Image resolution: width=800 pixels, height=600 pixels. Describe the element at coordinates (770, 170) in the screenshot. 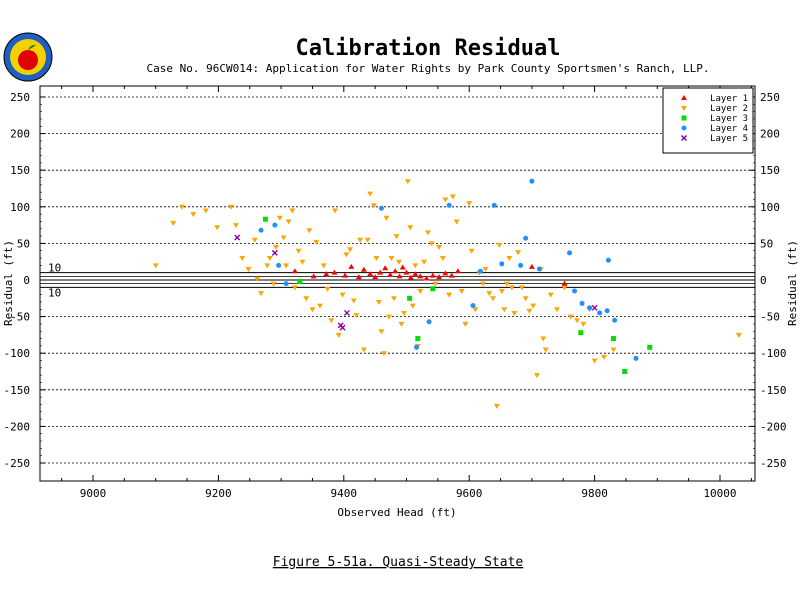

I see `y-tick-label: 150` at that location.